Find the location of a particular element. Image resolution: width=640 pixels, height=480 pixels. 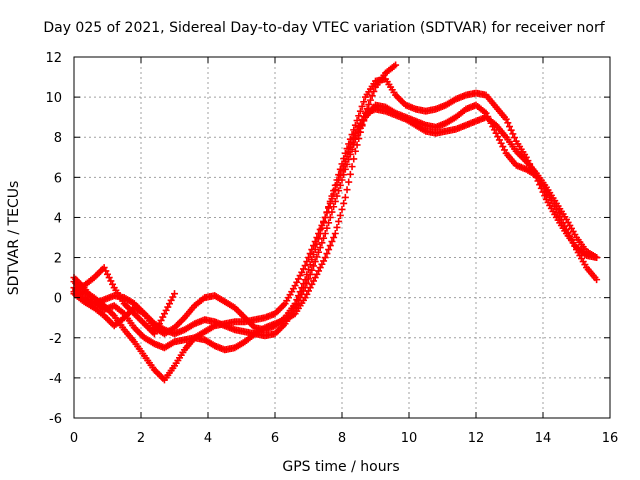

y-tick-label: -2 is located at coordinates (55, 339).